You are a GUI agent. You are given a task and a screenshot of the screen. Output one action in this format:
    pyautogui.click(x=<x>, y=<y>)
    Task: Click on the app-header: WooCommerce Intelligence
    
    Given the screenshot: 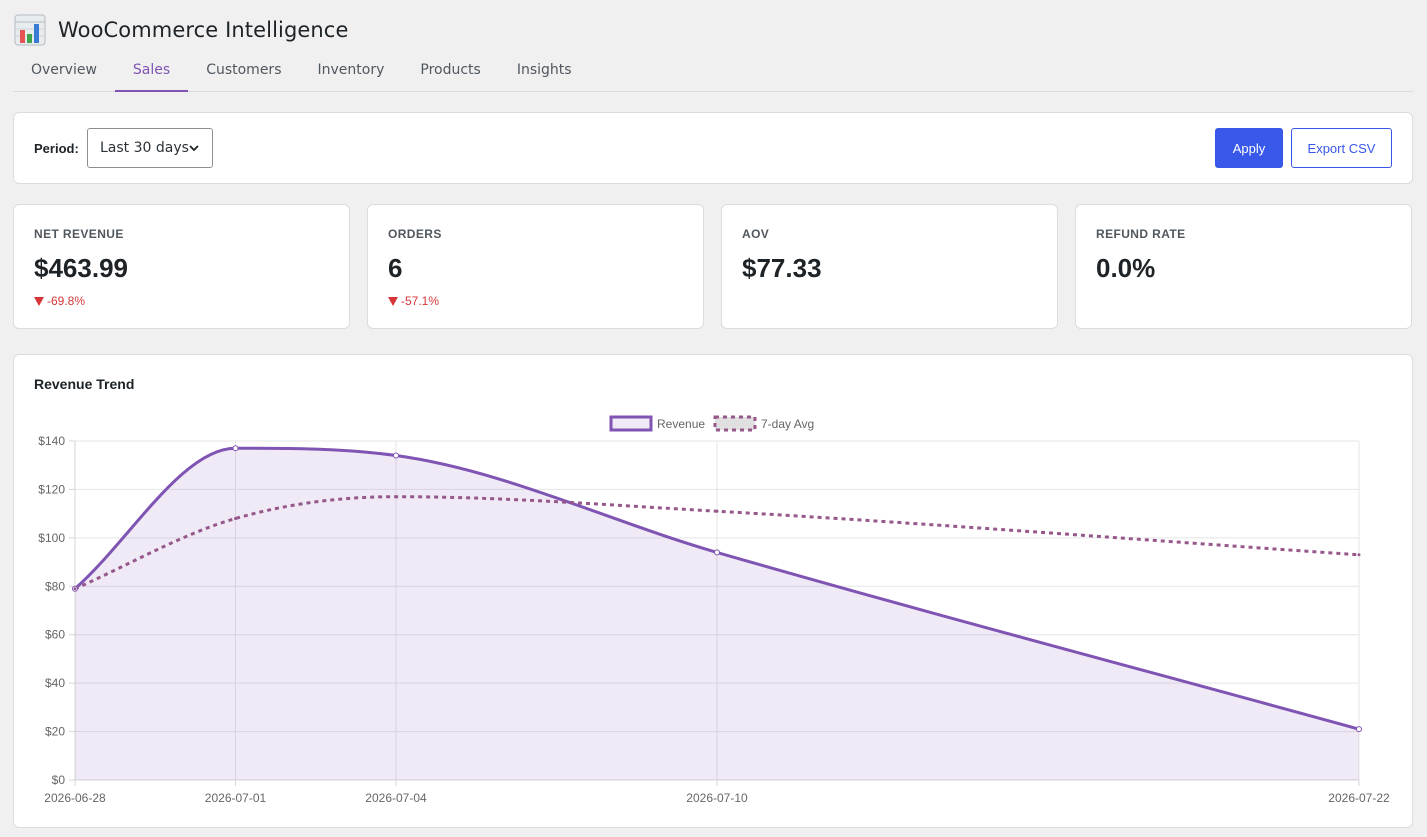 What is the action you would take?
    pyautogui.click(x=181, y=30)
    